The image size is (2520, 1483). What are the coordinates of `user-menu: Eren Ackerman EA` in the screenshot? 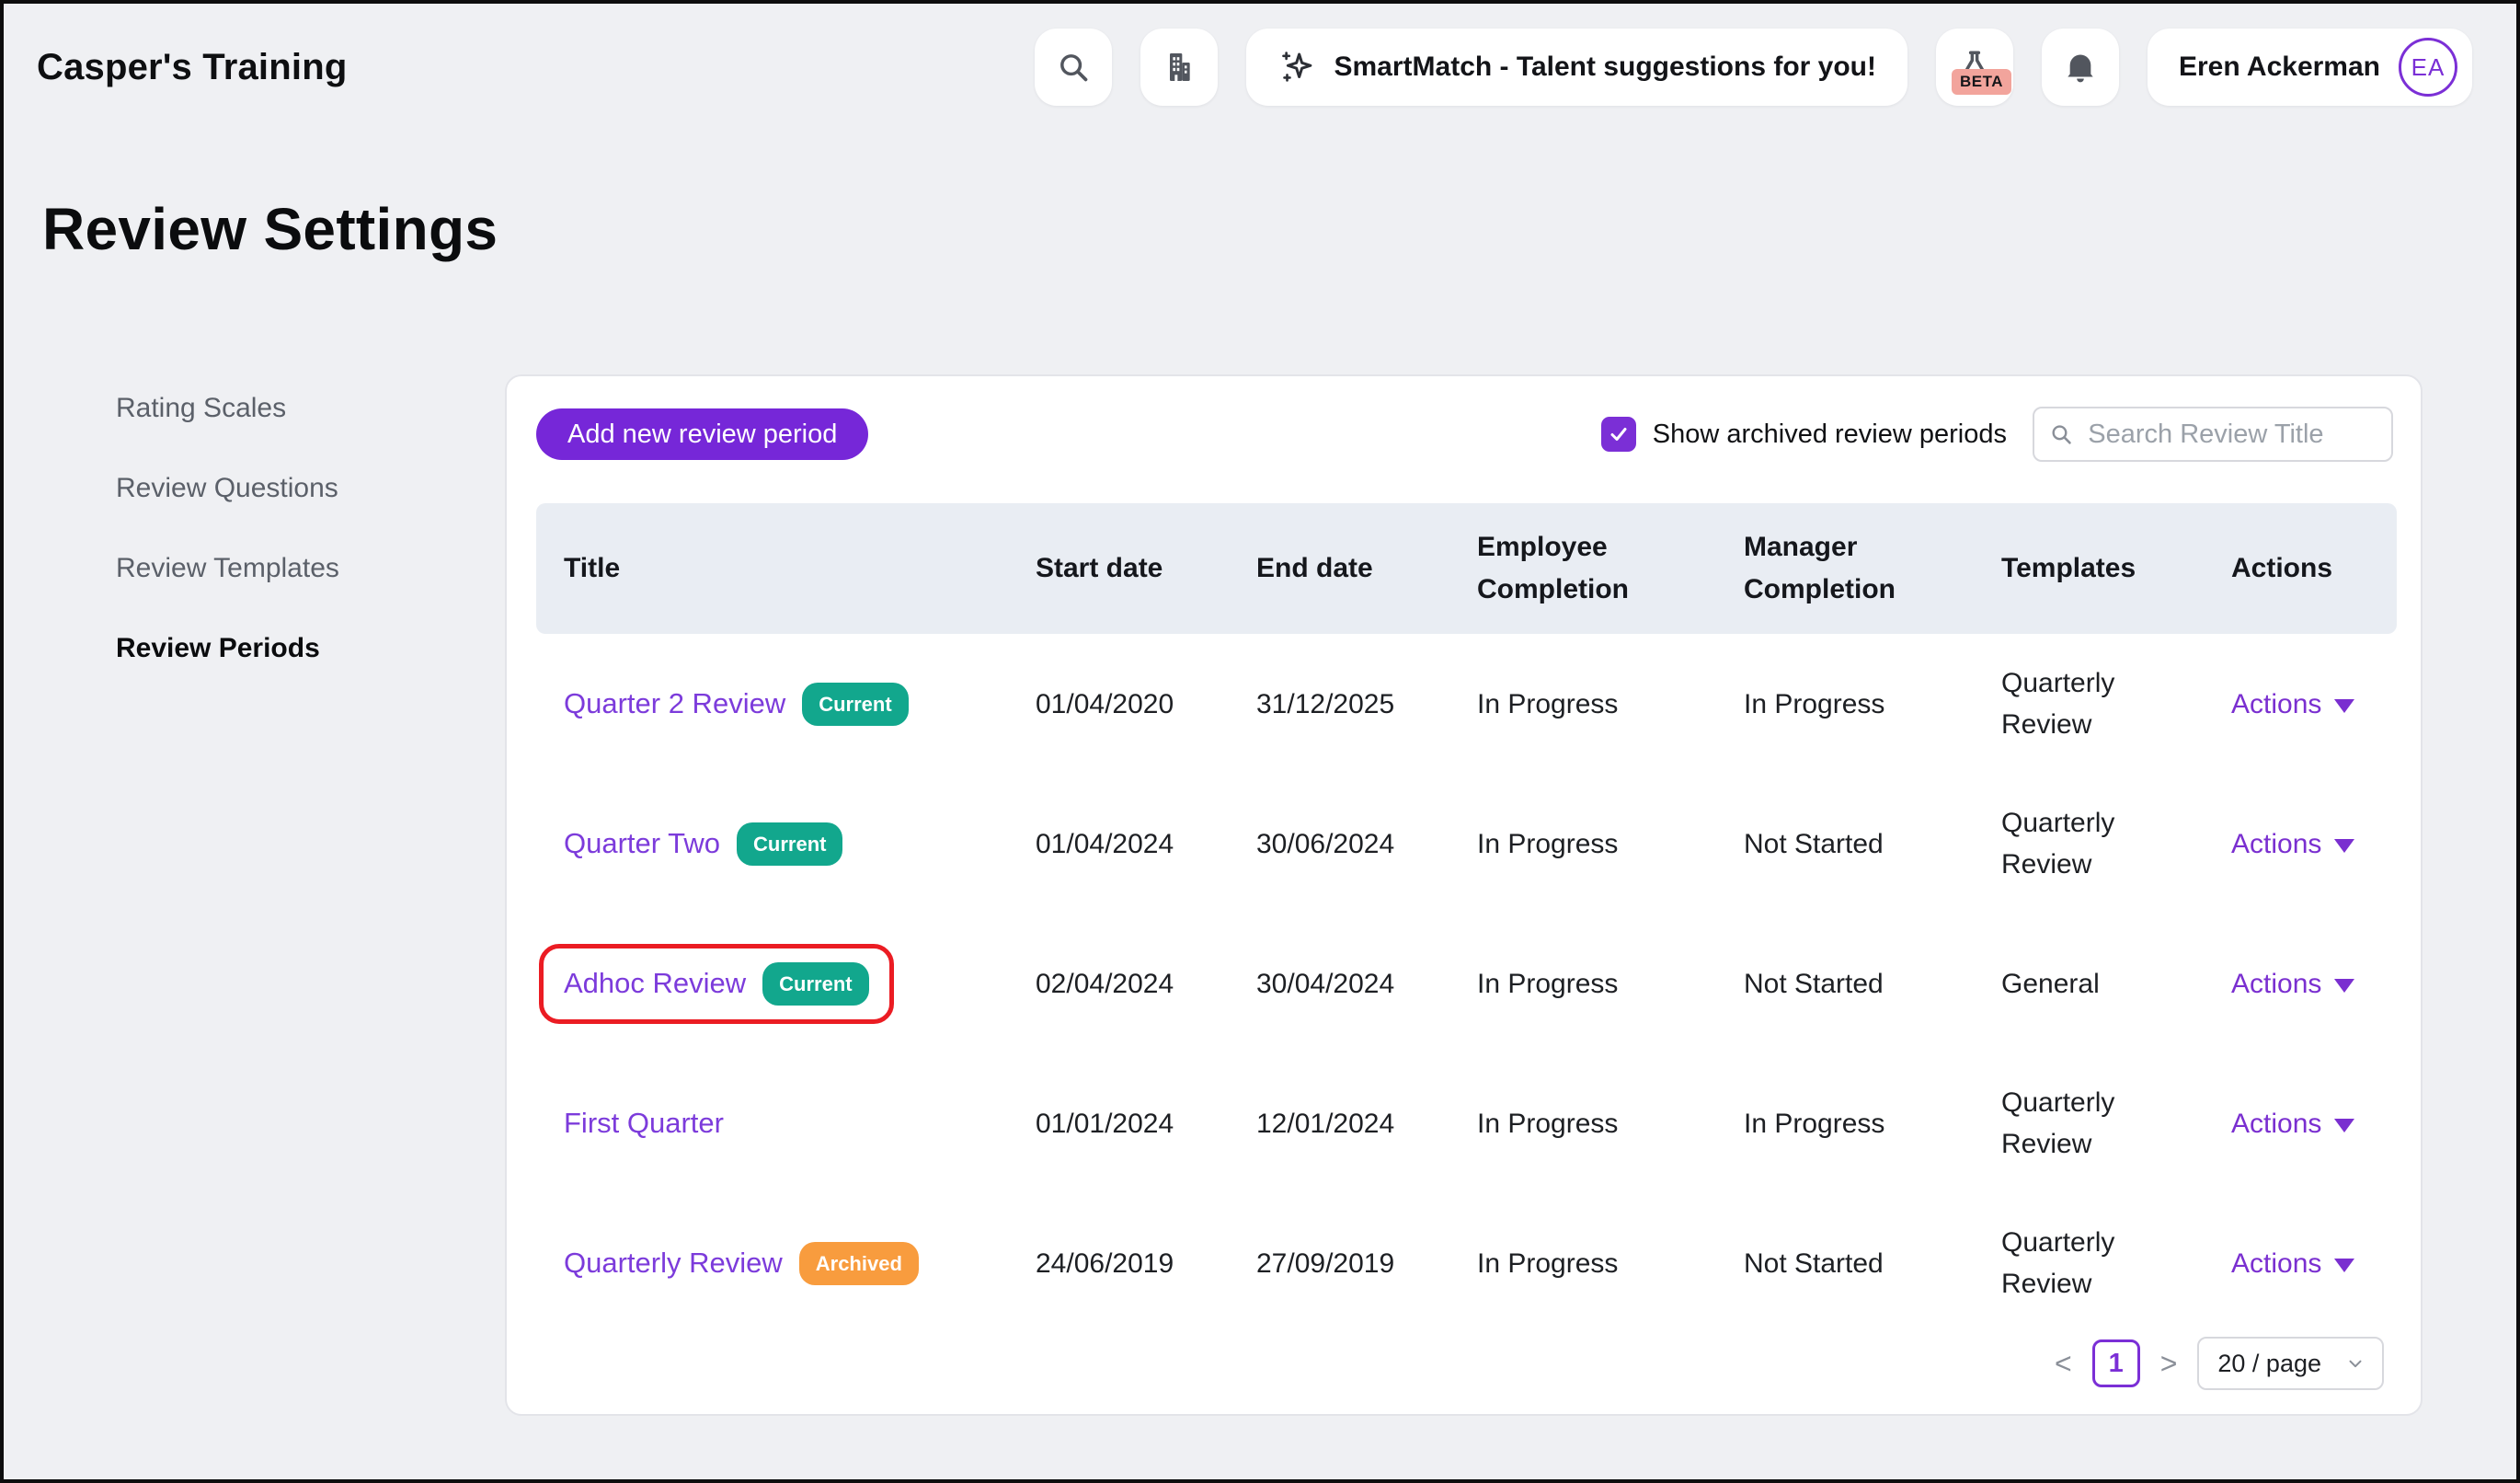 It's located at (2310, 67).